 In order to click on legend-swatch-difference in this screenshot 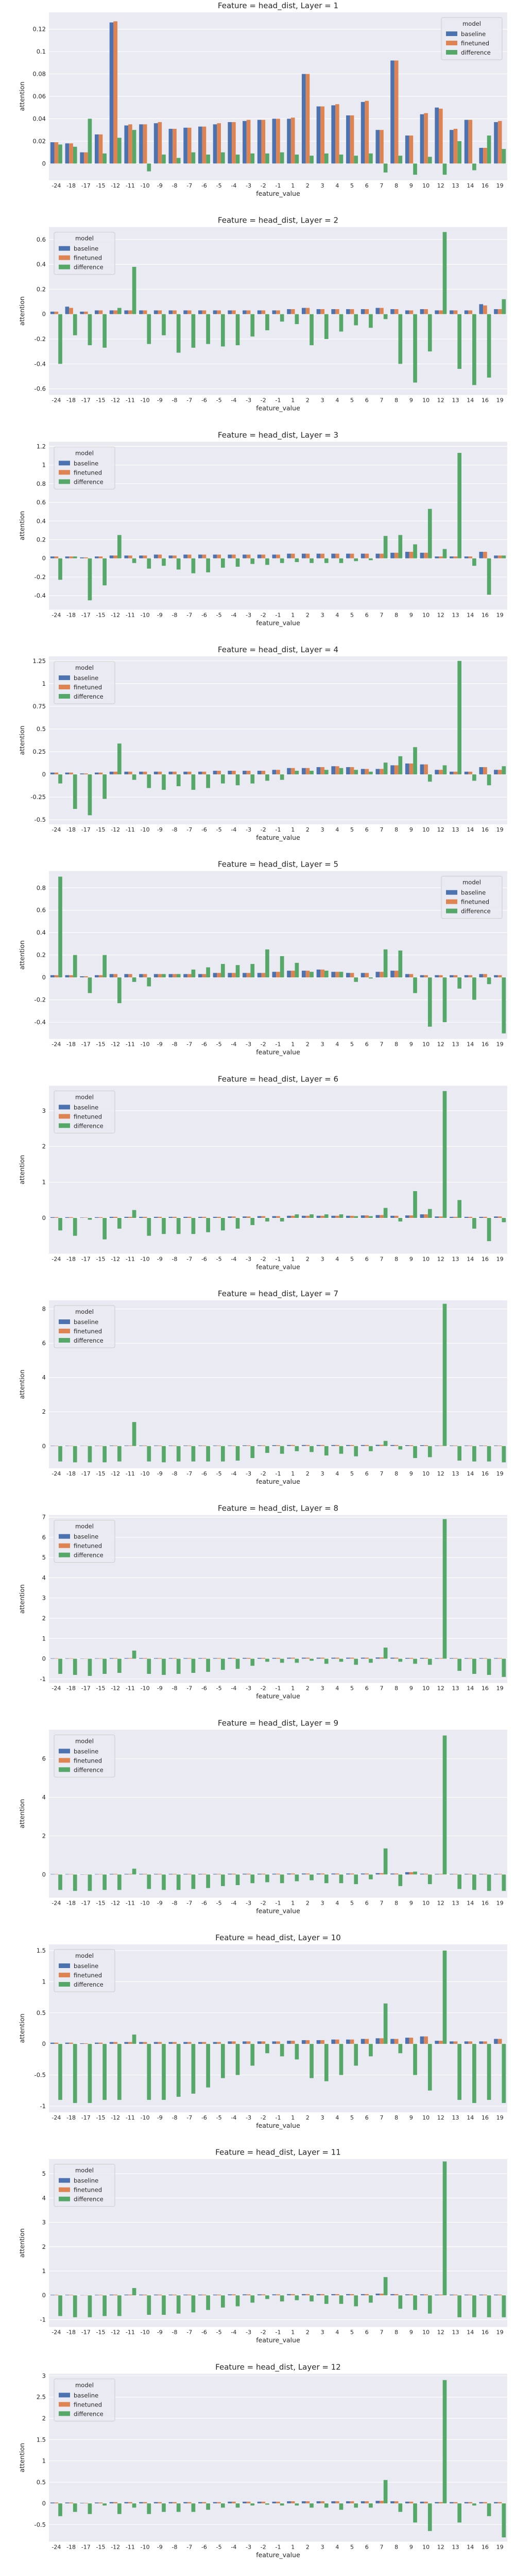, I will do `click(64, 481)`.